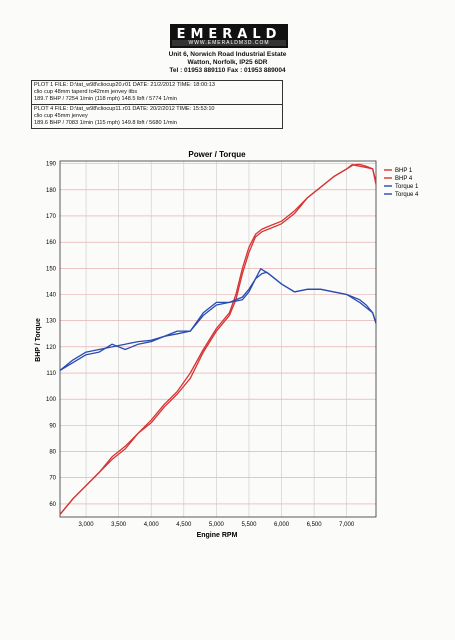 The image size is (455, 640). Describe the element at coordinates (86, 92) in the screenshot. I see `plot-1-description: clio cup 48mm taperd to42mm jenvey itbs` at that location.